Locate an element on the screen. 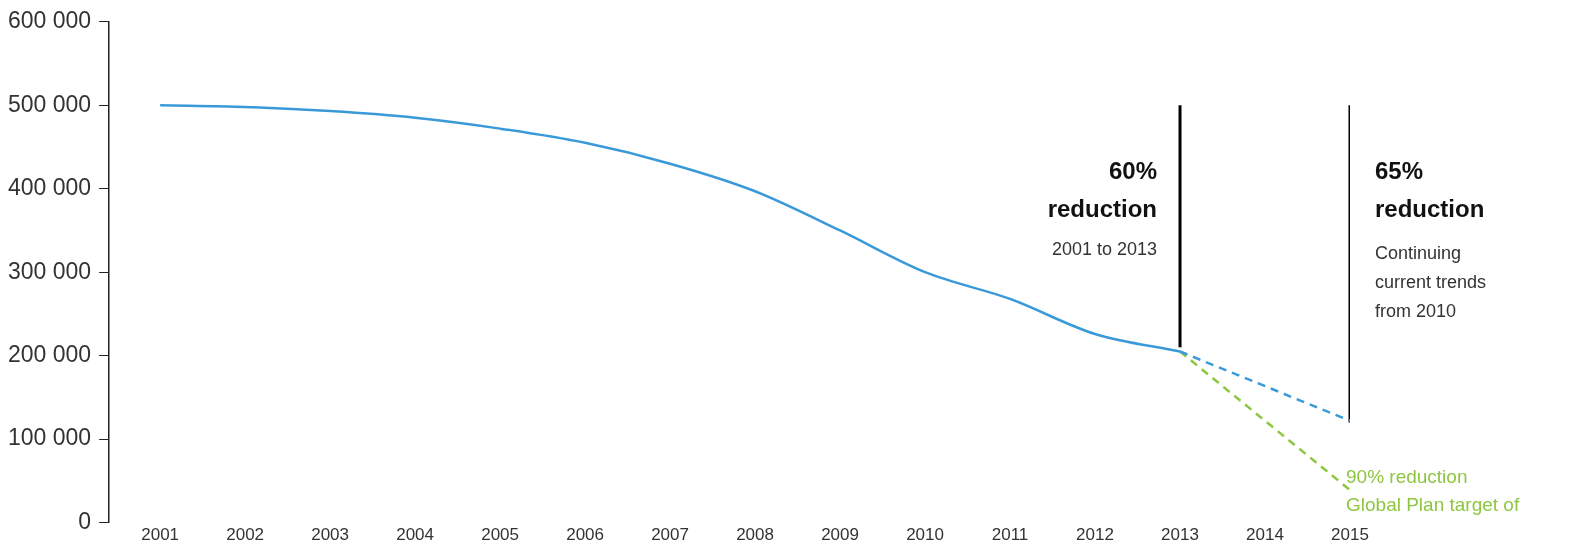  x-tick-label: 2002 is located at coordinates (245, 535).